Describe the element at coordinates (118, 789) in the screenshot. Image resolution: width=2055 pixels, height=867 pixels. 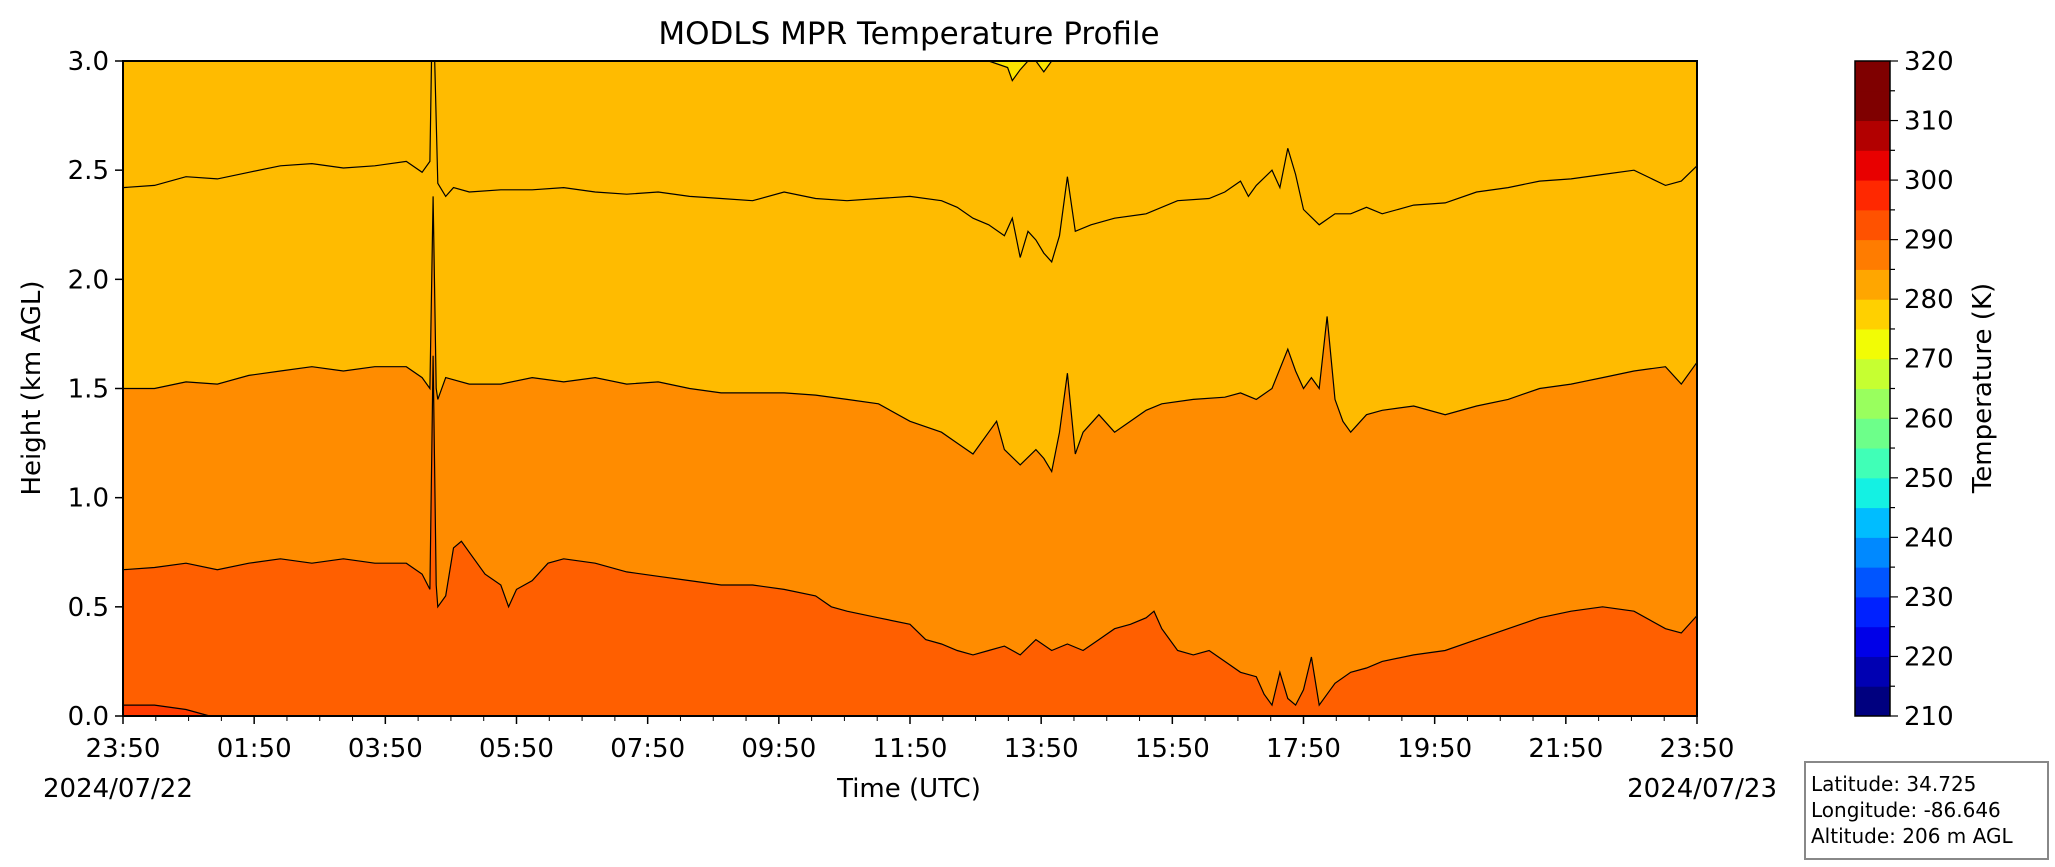
I see `start-date-label: 2024/07/22` at that location.